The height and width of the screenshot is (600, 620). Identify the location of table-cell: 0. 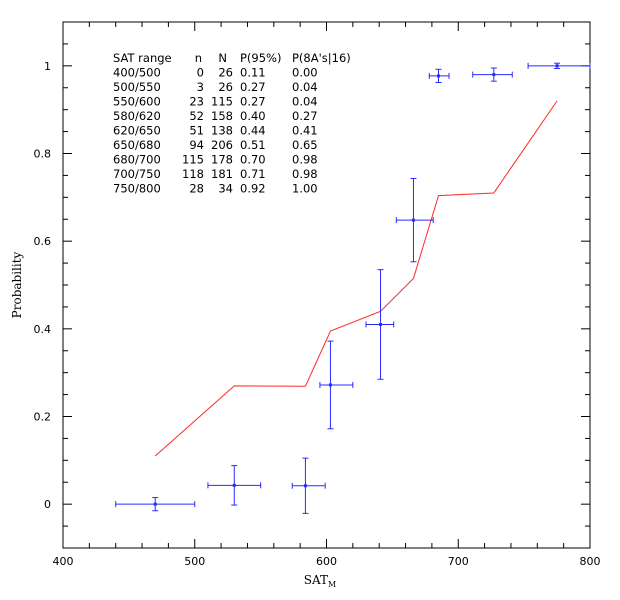
(200, 73).